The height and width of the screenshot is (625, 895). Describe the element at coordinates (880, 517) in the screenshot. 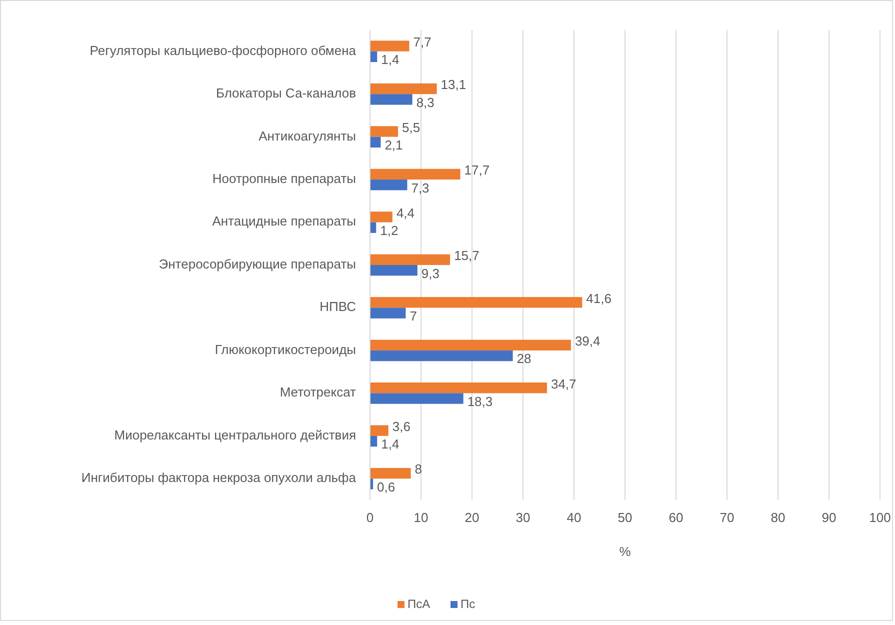

I see `x-tick-label: 100` at that location.